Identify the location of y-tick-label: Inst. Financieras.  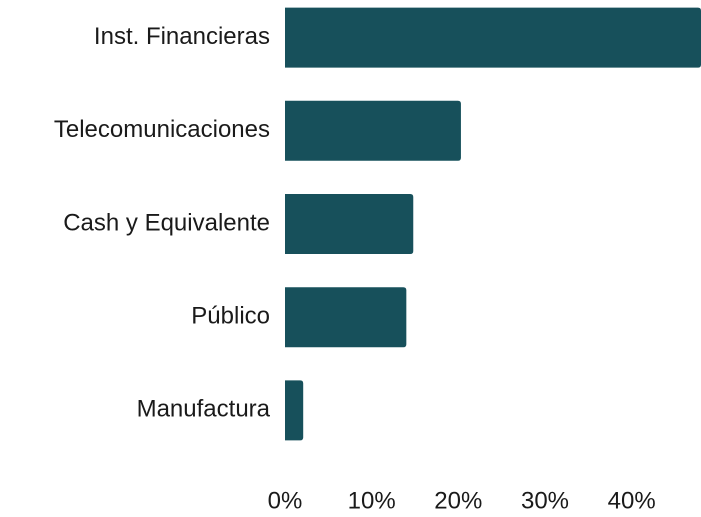
(182, 36).